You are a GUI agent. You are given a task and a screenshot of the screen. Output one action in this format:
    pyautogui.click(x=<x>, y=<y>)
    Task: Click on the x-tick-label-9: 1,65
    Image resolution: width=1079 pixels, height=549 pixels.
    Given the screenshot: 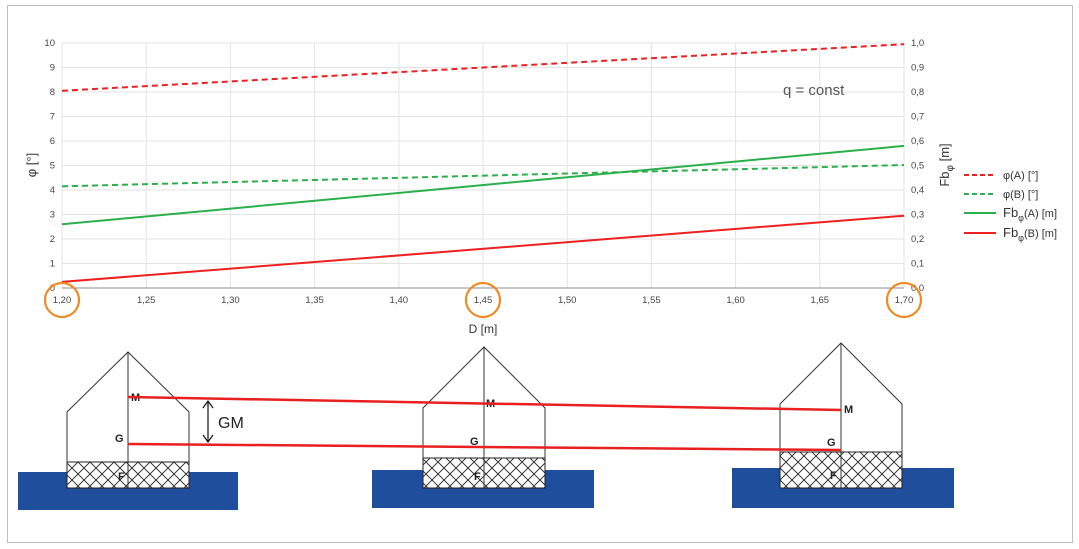 What is the action you would take?
    pyautogui.click(x=820, y=300)
    